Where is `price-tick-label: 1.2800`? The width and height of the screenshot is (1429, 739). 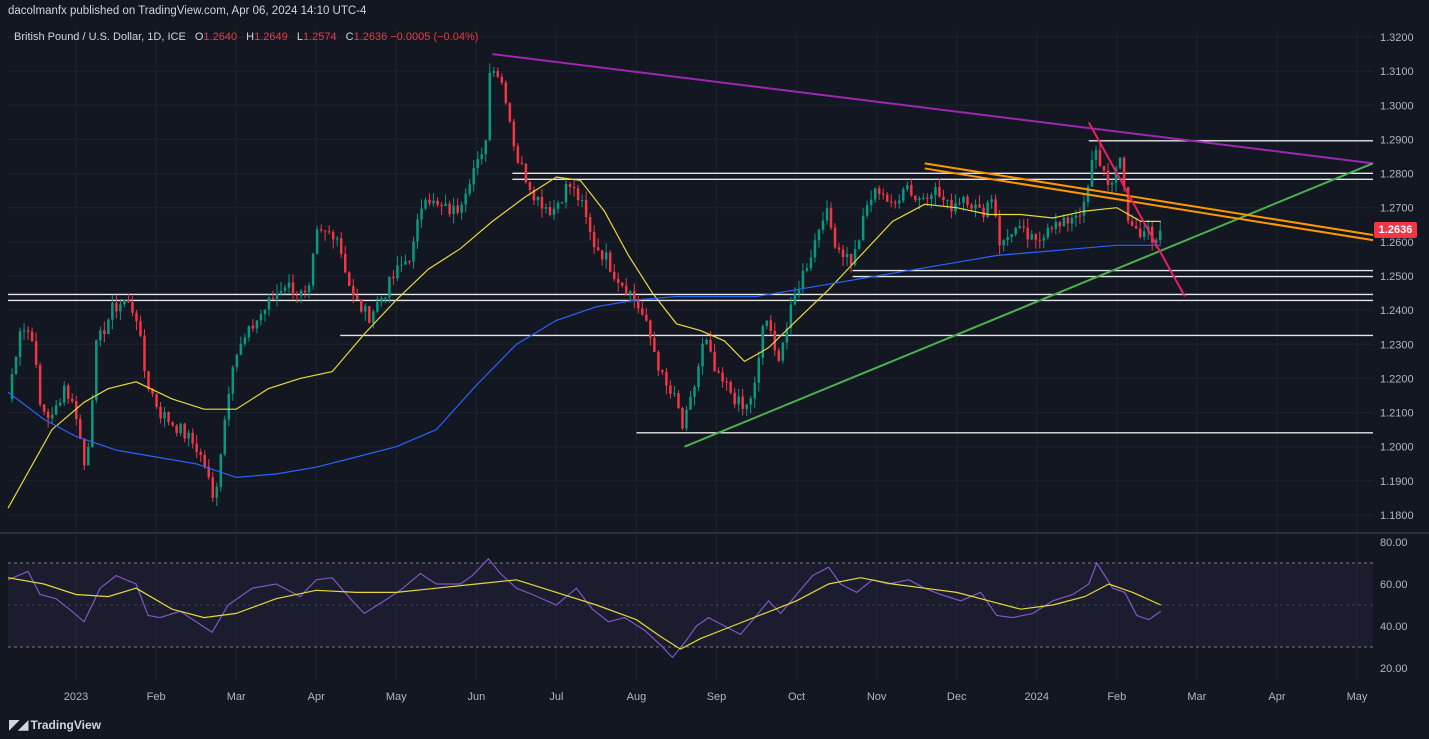 price-tick-label: 1.2800 is located at coordinates (1397, 175).